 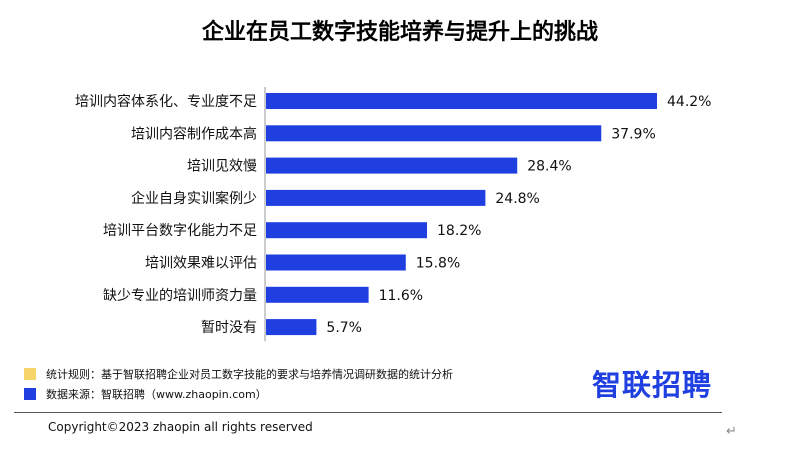 What do you see at coordinates (689, 102) in the screenshot?
I see `value-label: 44.2%` at bounding box center [689, 102].